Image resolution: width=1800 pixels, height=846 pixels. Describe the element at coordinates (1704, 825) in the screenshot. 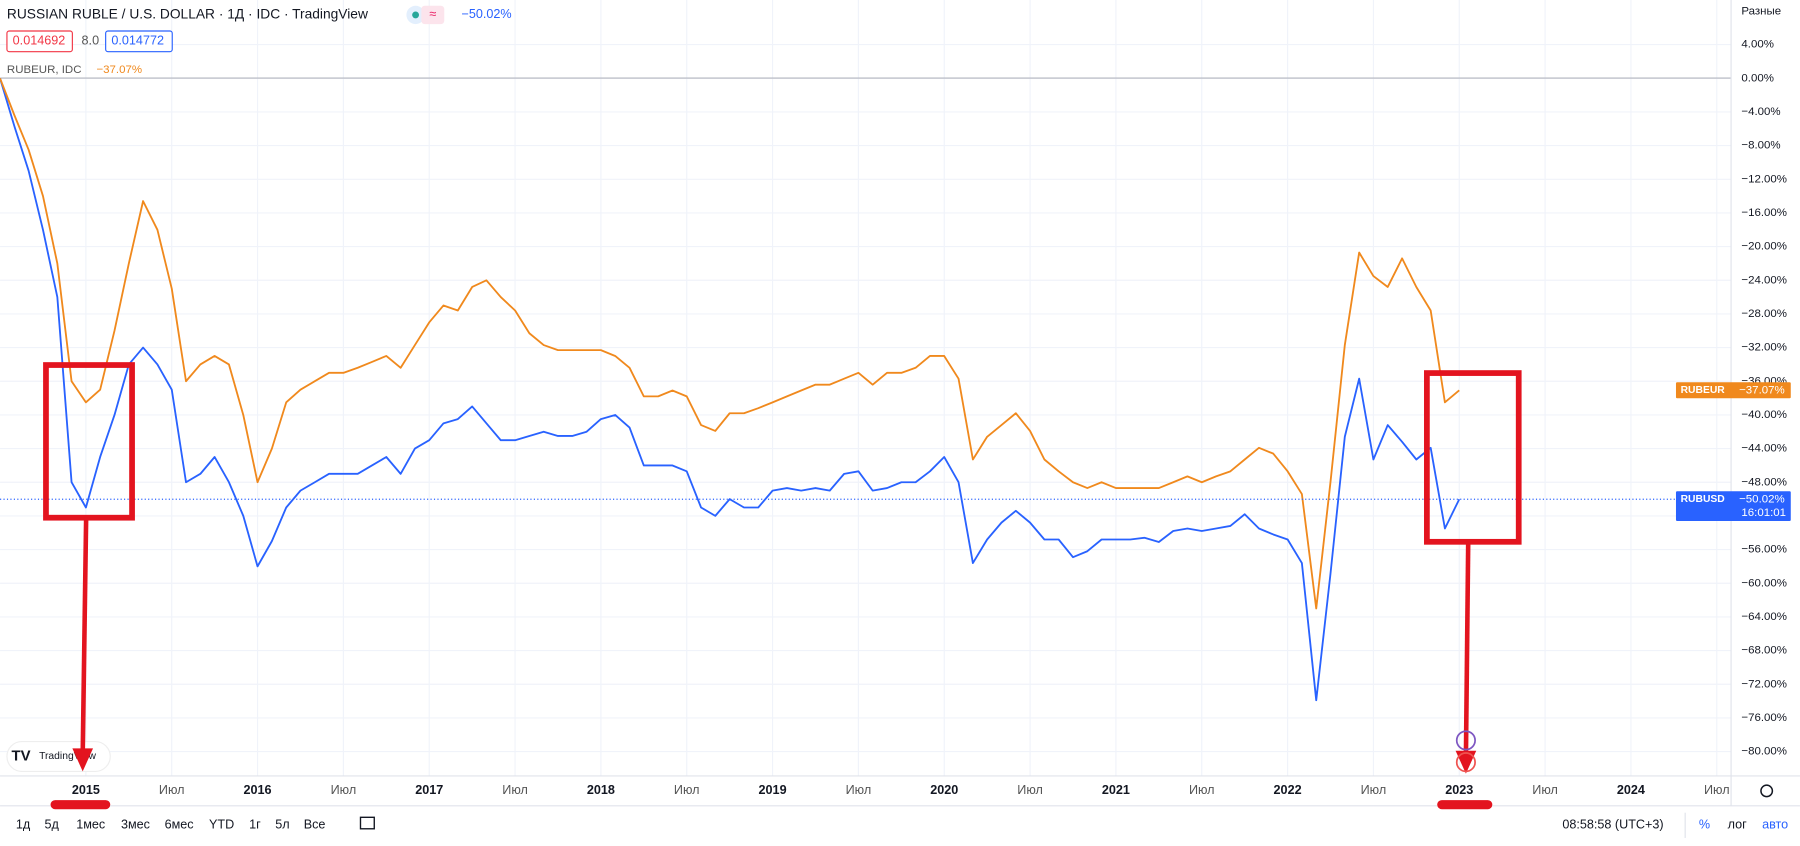

I see `percent-toggle: %` at that location.